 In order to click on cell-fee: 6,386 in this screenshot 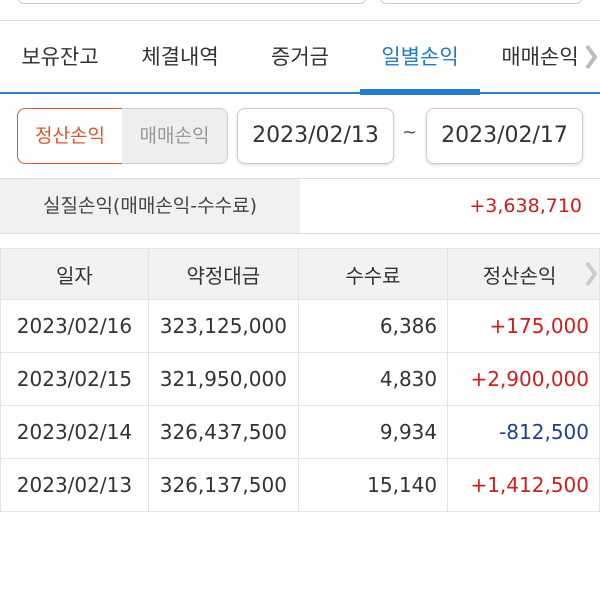, I will do `click(373, 326)`.